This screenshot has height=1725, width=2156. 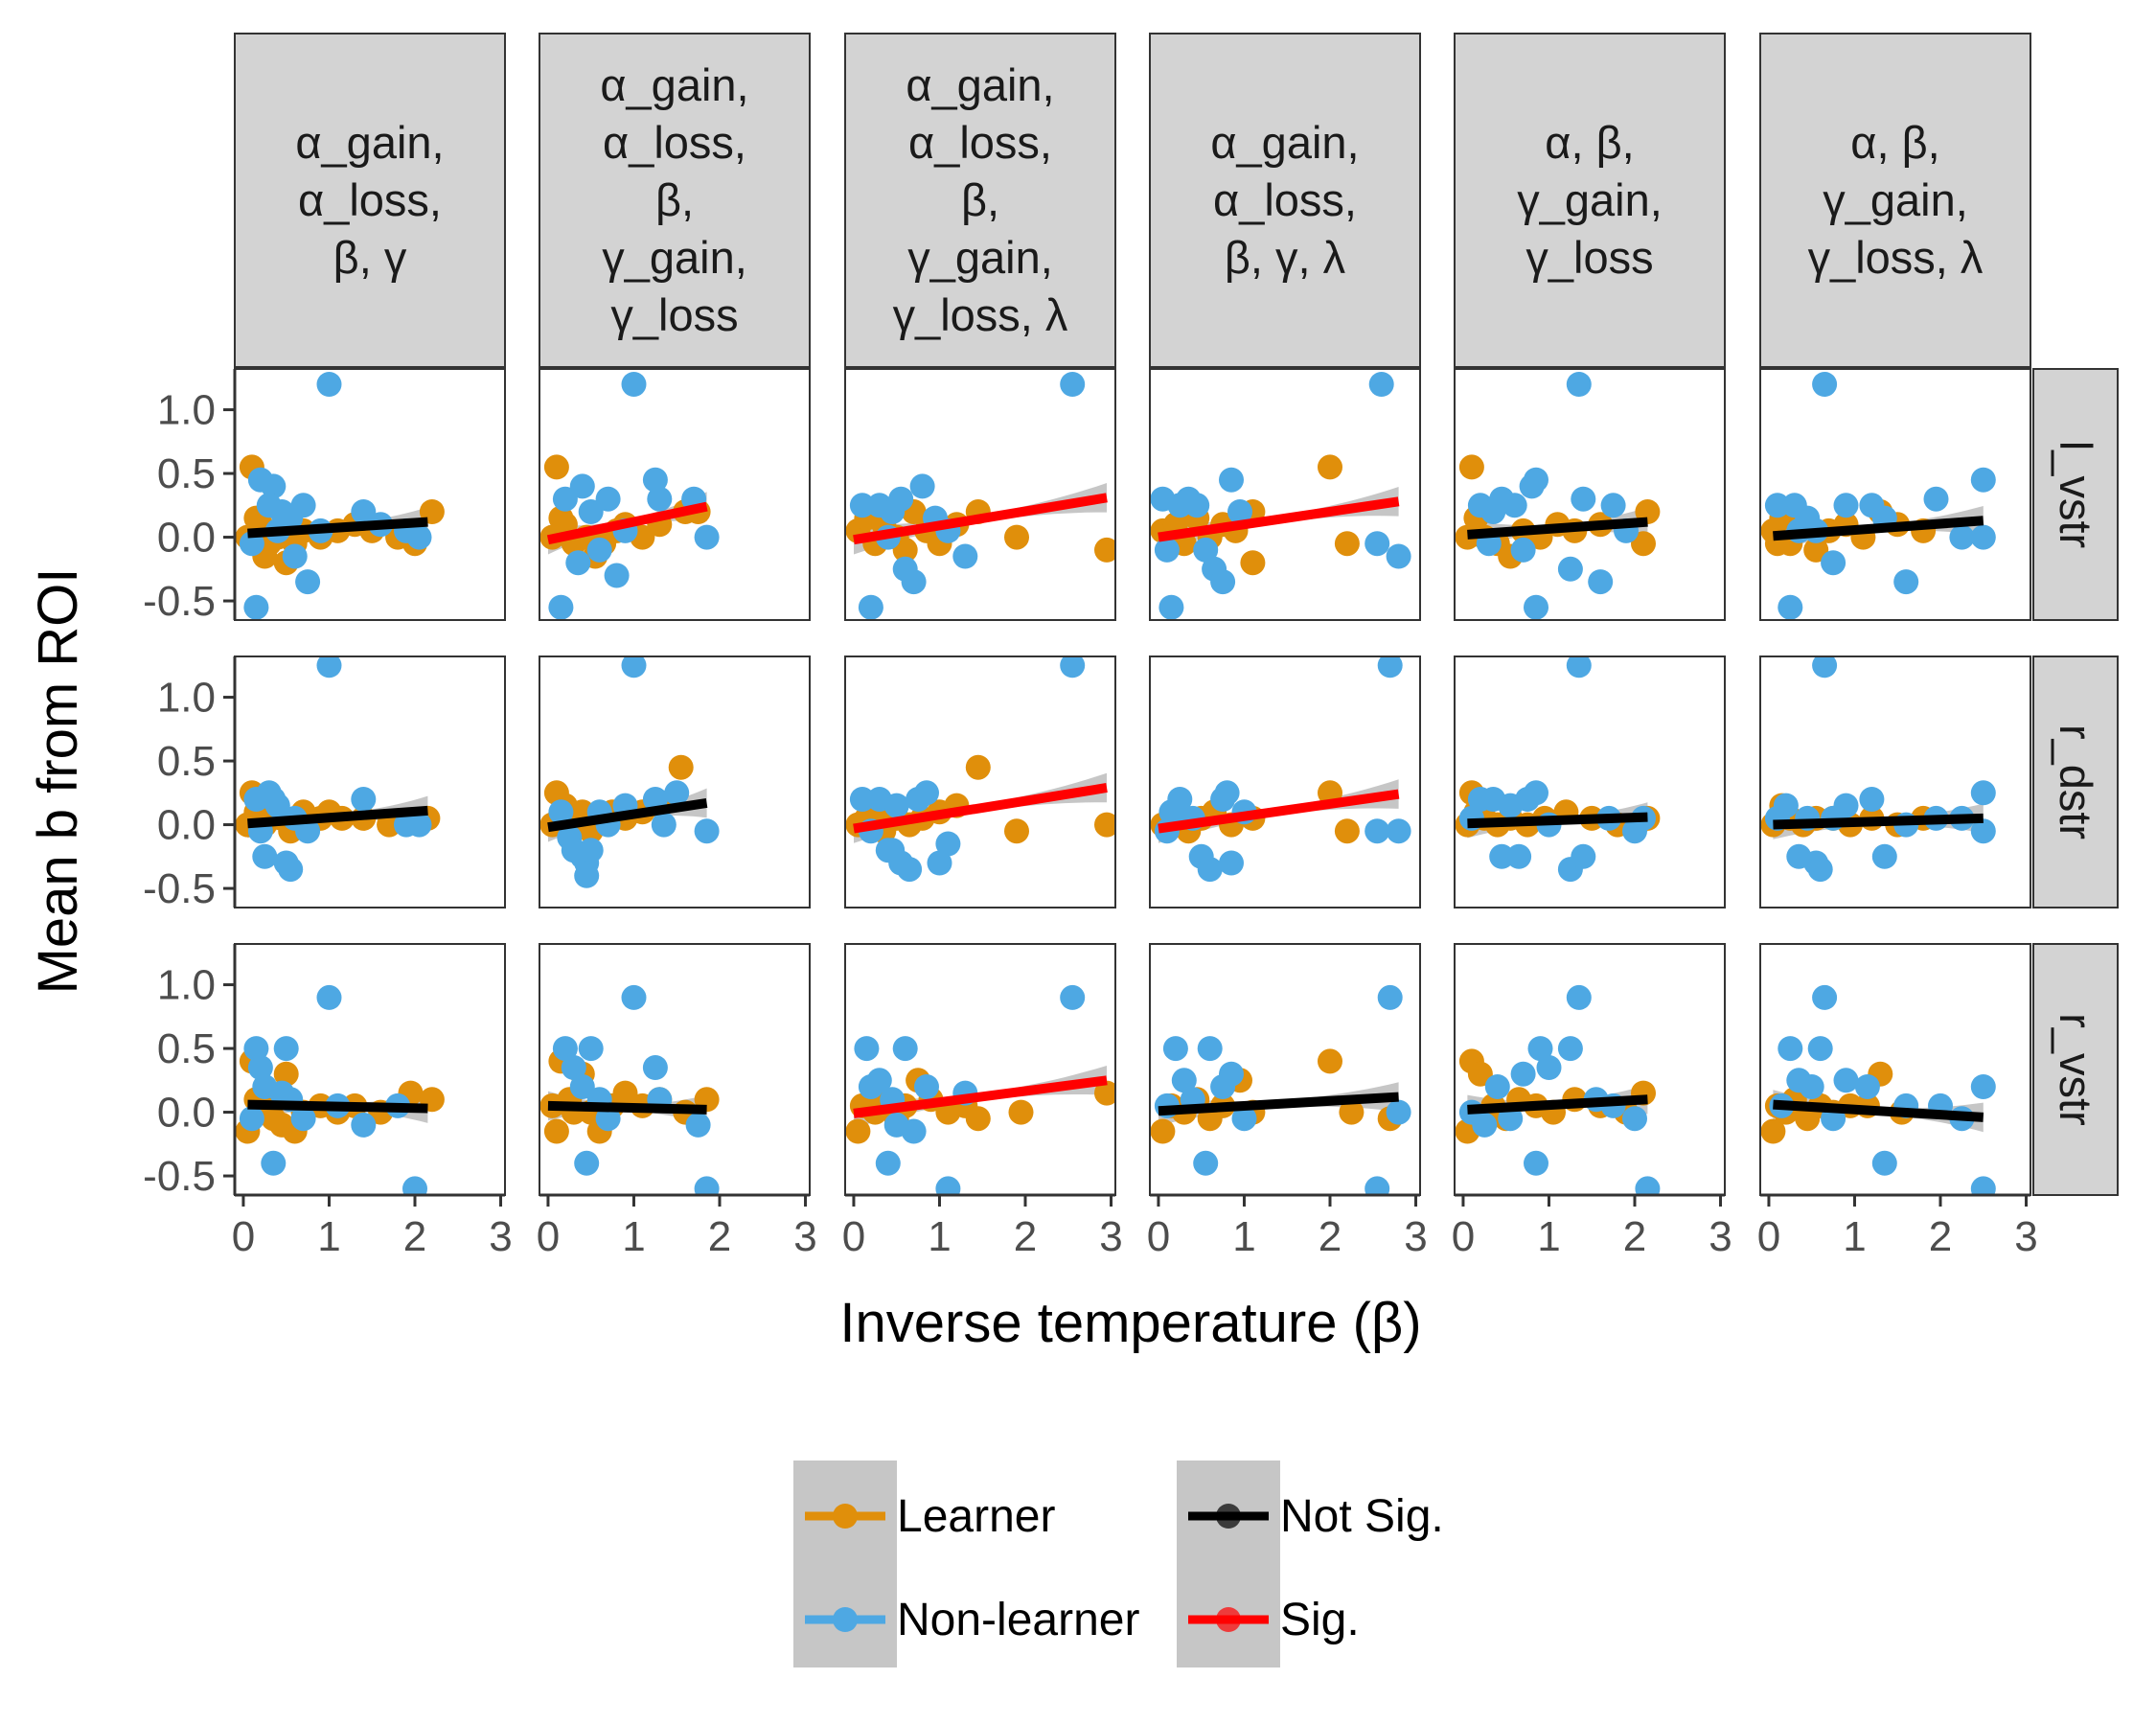 I want to click on y-tick-label: 0.5, so click(x=186, y=473).